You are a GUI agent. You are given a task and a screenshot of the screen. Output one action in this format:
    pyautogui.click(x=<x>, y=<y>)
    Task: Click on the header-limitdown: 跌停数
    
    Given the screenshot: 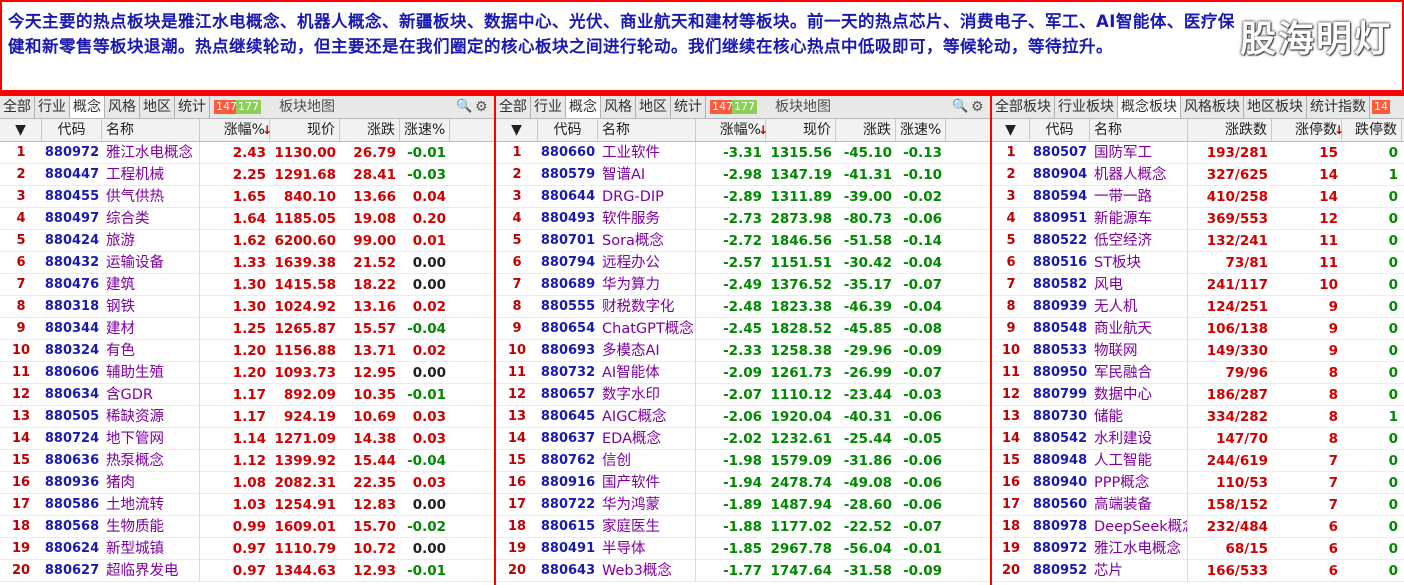 What is the action you would take?
    pyautogui.click(x=1372, y=130)
    